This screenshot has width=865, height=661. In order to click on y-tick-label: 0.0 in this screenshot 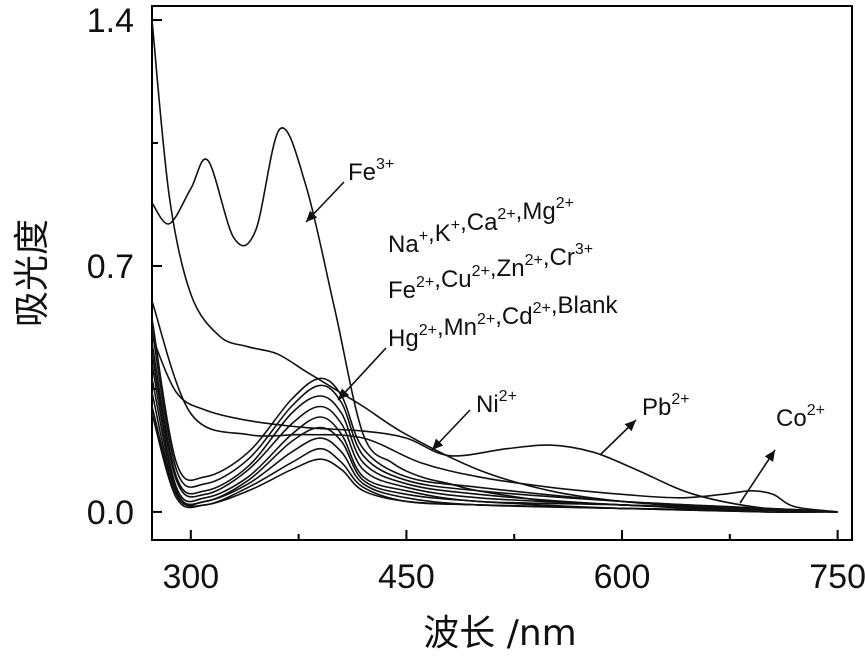, I will do `click(110, 513)`.